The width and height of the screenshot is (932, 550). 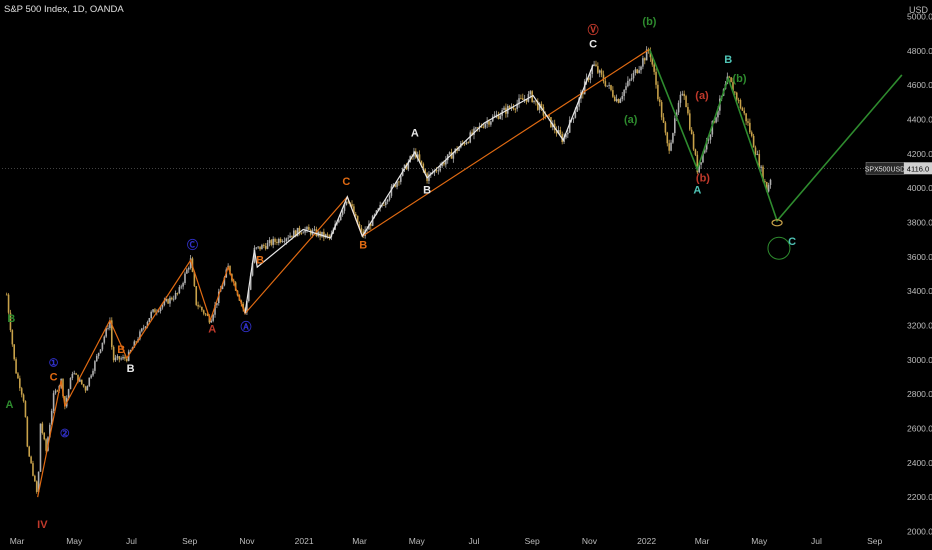 I want to click on x-tick-label: Sep, so click(x=532, y=541).